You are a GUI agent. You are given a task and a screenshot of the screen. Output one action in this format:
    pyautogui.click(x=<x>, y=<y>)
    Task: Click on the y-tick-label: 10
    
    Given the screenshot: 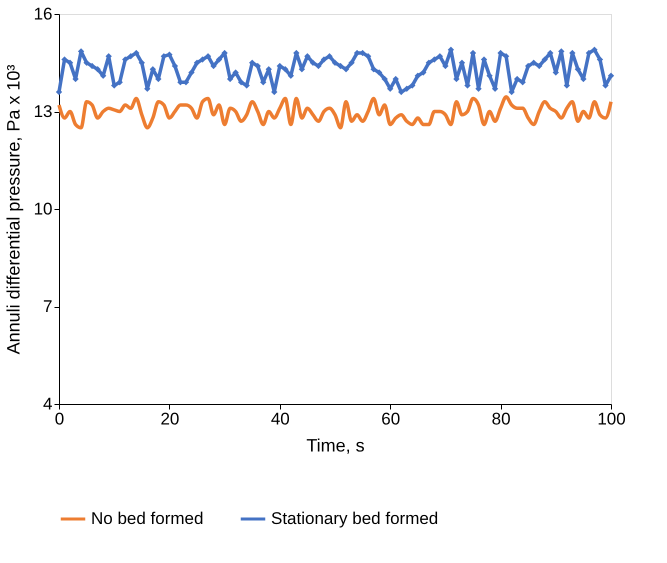 What is the action you would take?
    pyautogui.click(x=43, y=209)
    